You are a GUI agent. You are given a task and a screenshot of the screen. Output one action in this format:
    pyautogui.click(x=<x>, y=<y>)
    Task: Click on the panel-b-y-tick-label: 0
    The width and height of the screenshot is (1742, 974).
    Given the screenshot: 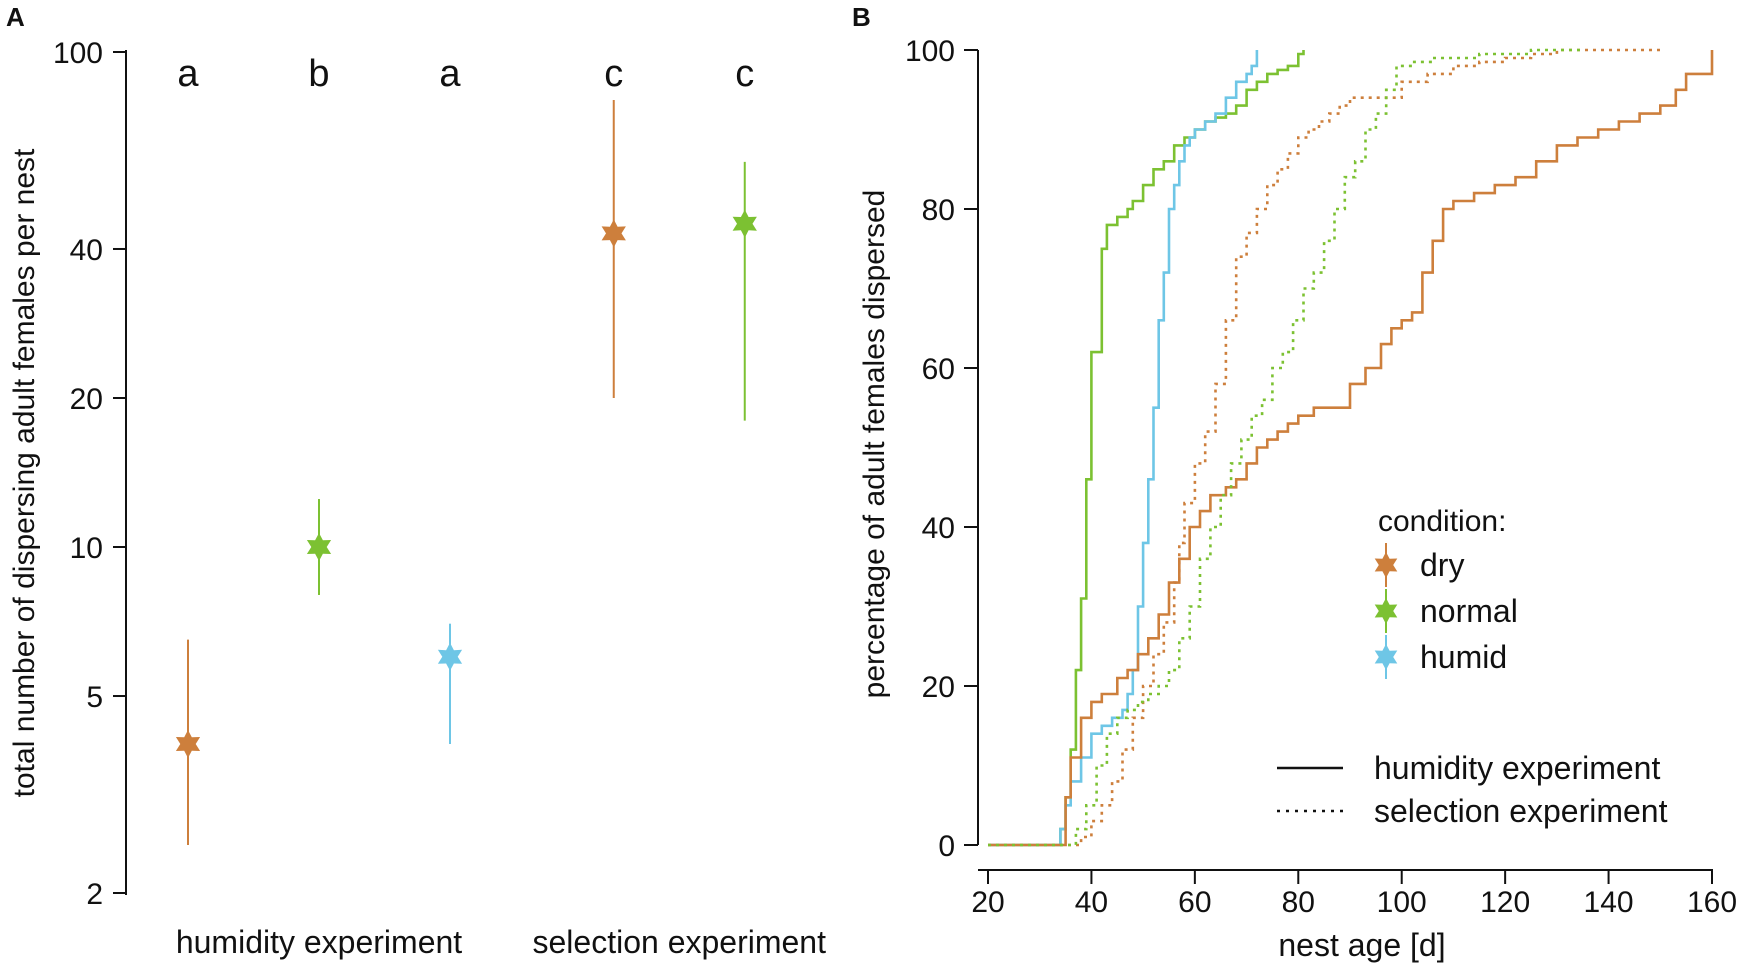 What is the action you would take?
    pyautogui.click(x=946, y=846)
    